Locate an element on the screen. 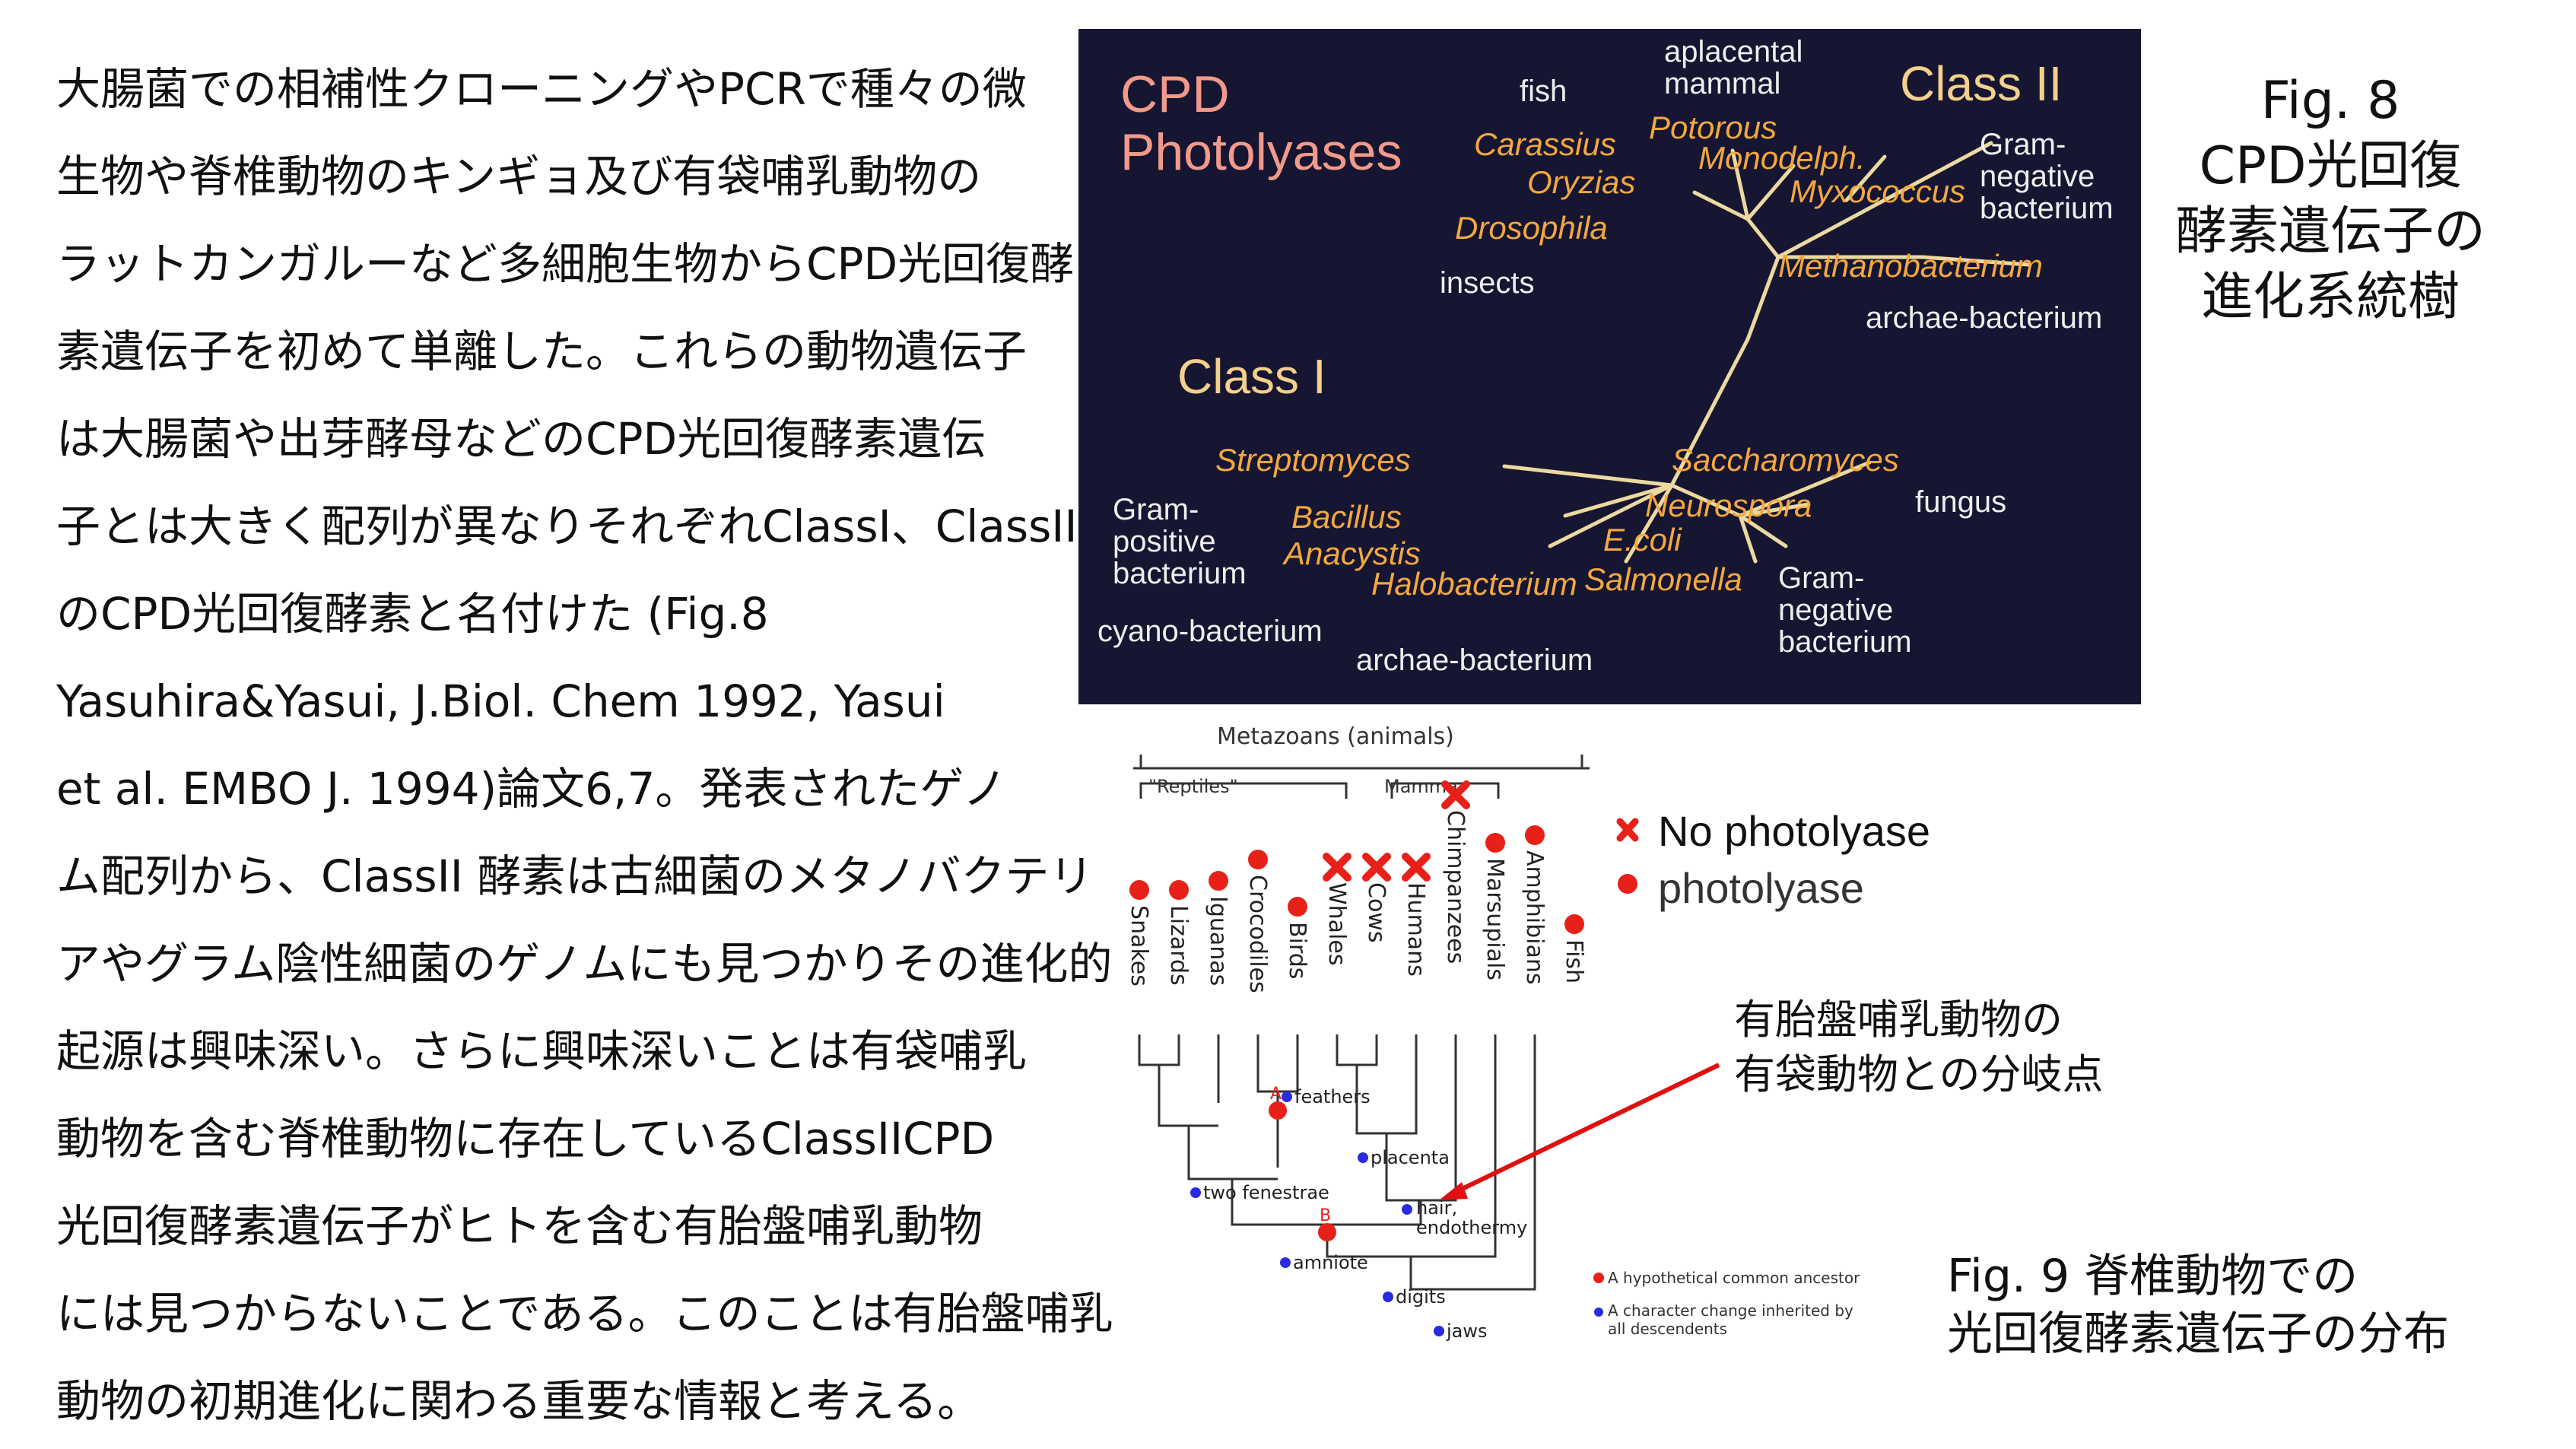 The width and height of the screenshot is (2576, 1449). label-fish: fish is located at coordinates (1544, 91).